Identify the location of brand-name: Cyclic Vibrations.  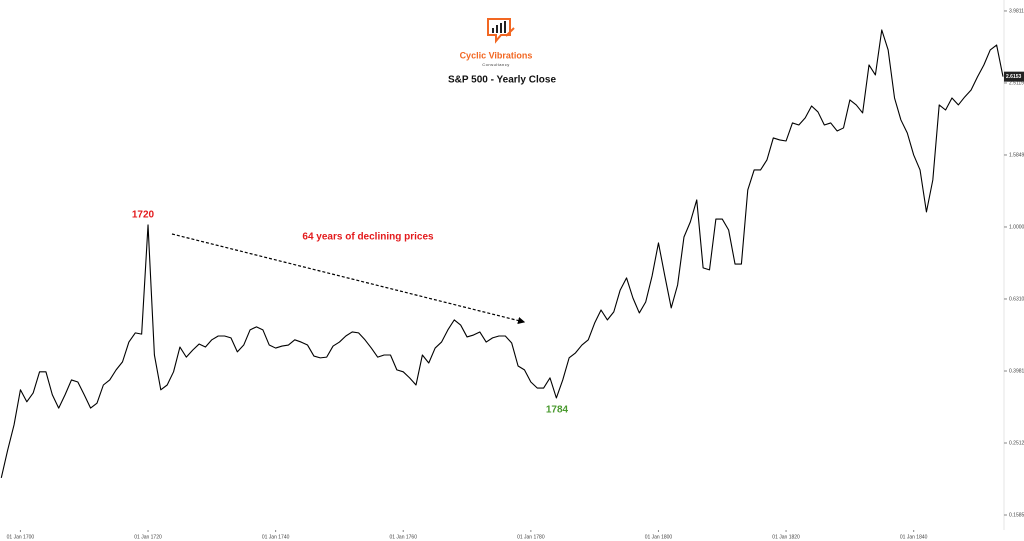
(496, 55).